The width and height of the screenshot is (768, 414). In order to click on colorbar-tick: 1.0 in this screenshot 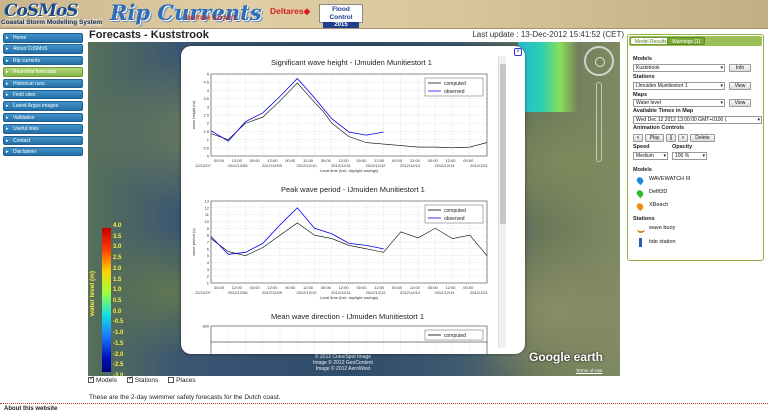, I will do `click(117, 290)`.